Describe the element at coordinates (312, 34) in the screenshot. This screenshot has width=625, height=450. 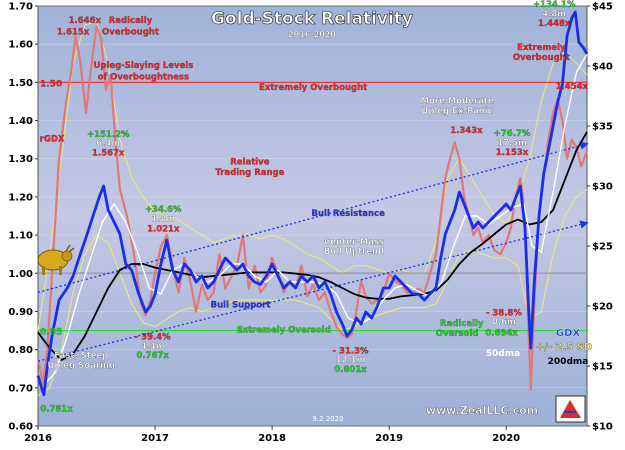
I see `chart-subtitle: 2016-2020` at that location.